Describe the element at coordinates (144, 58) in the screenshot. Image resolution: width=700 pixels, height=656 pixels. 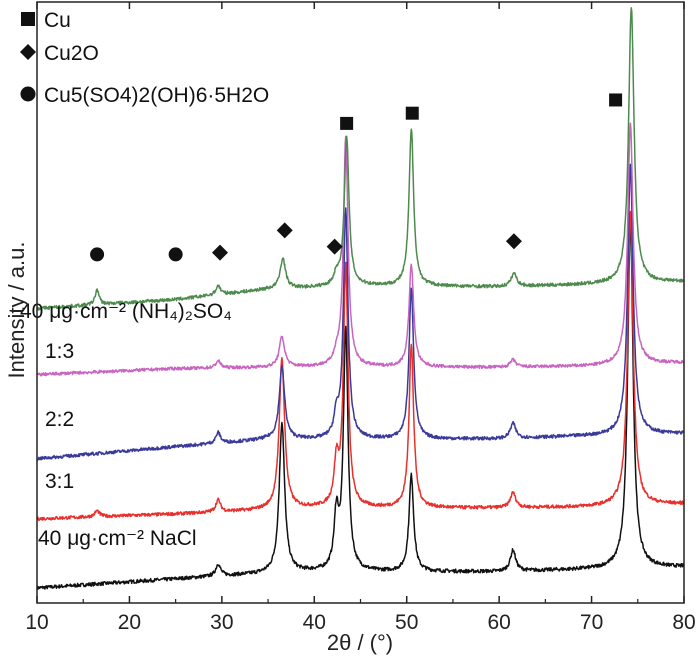
I see `legend: Cu Cu2O Cu5(SO4)2(OH)6·5H2O` at that location.